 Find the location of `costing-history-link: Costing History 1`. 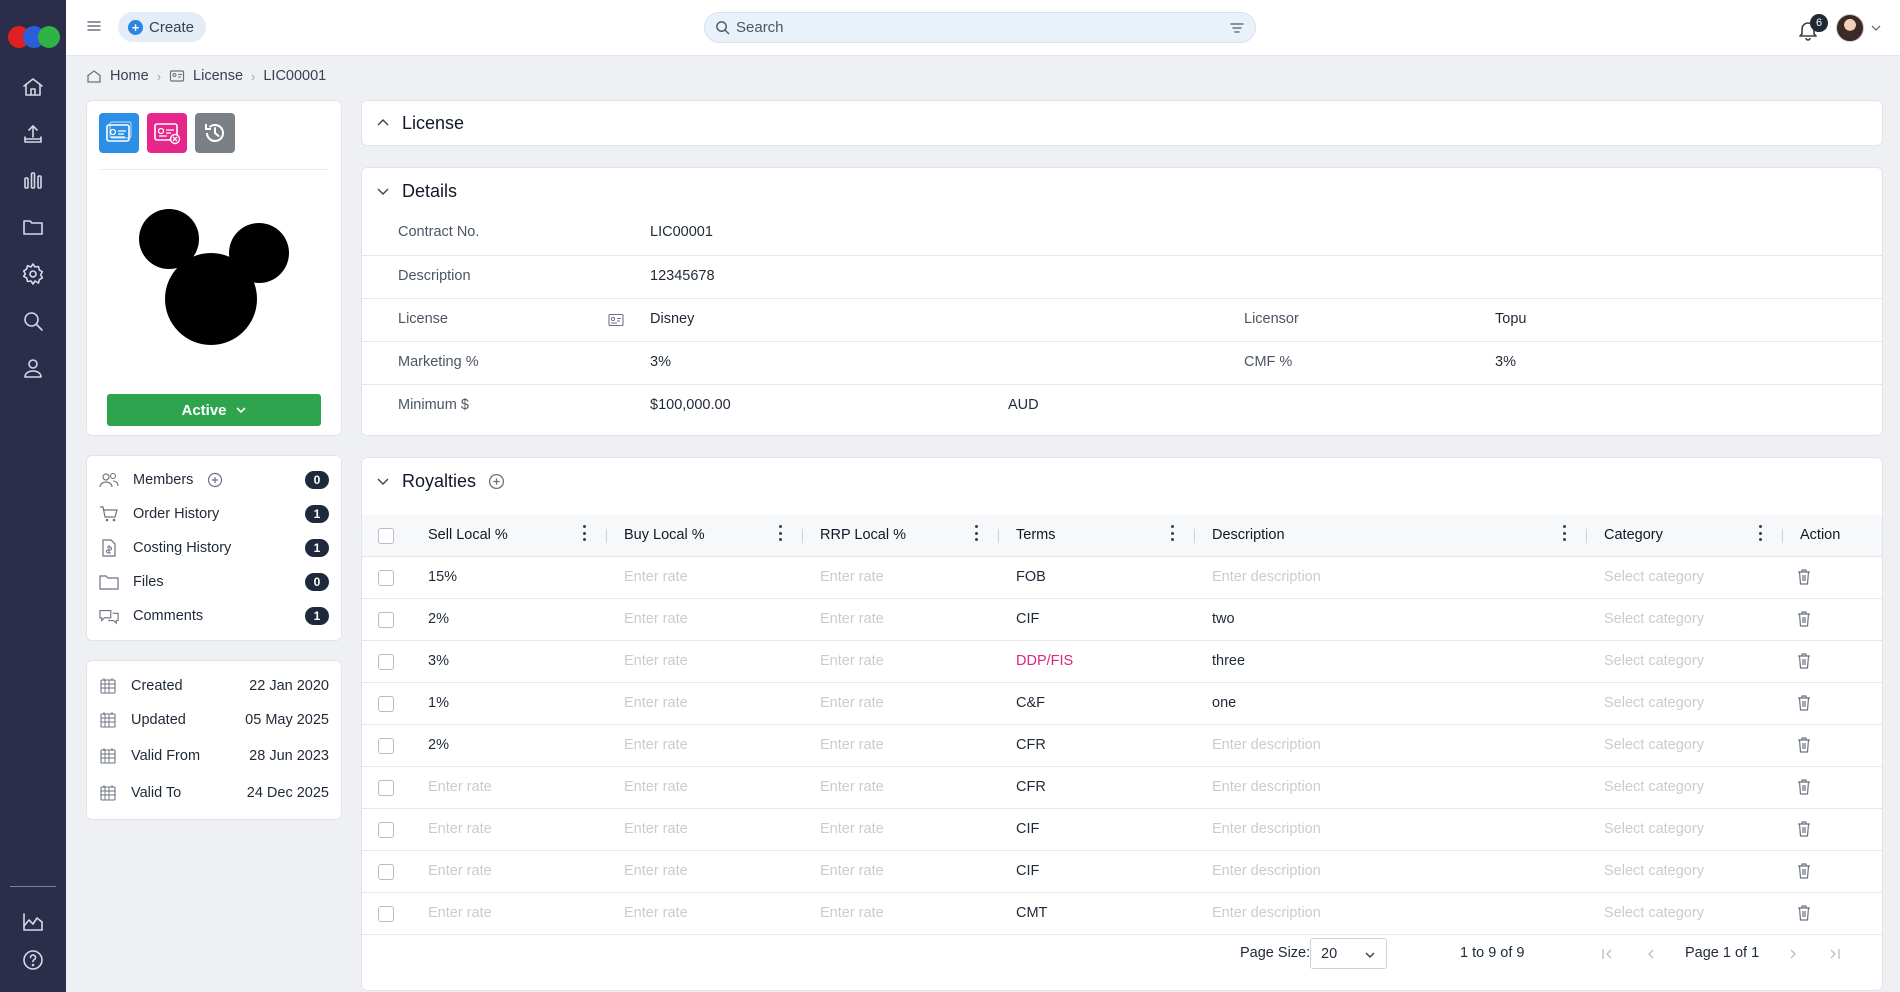

costing-history-link: Costing History 1 is located at coordinates (214, 548).